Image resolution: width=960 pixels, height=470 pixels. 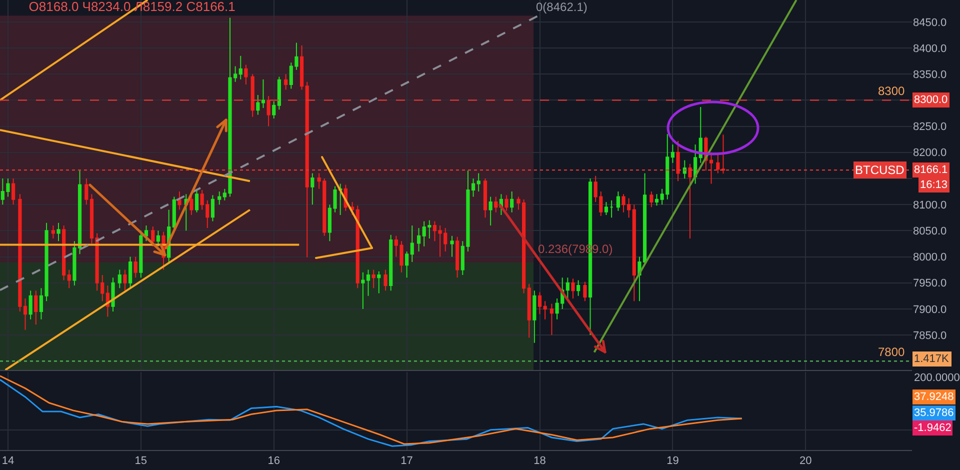 I want to click on x-tick-label: 14, so click(x=8, y=461).